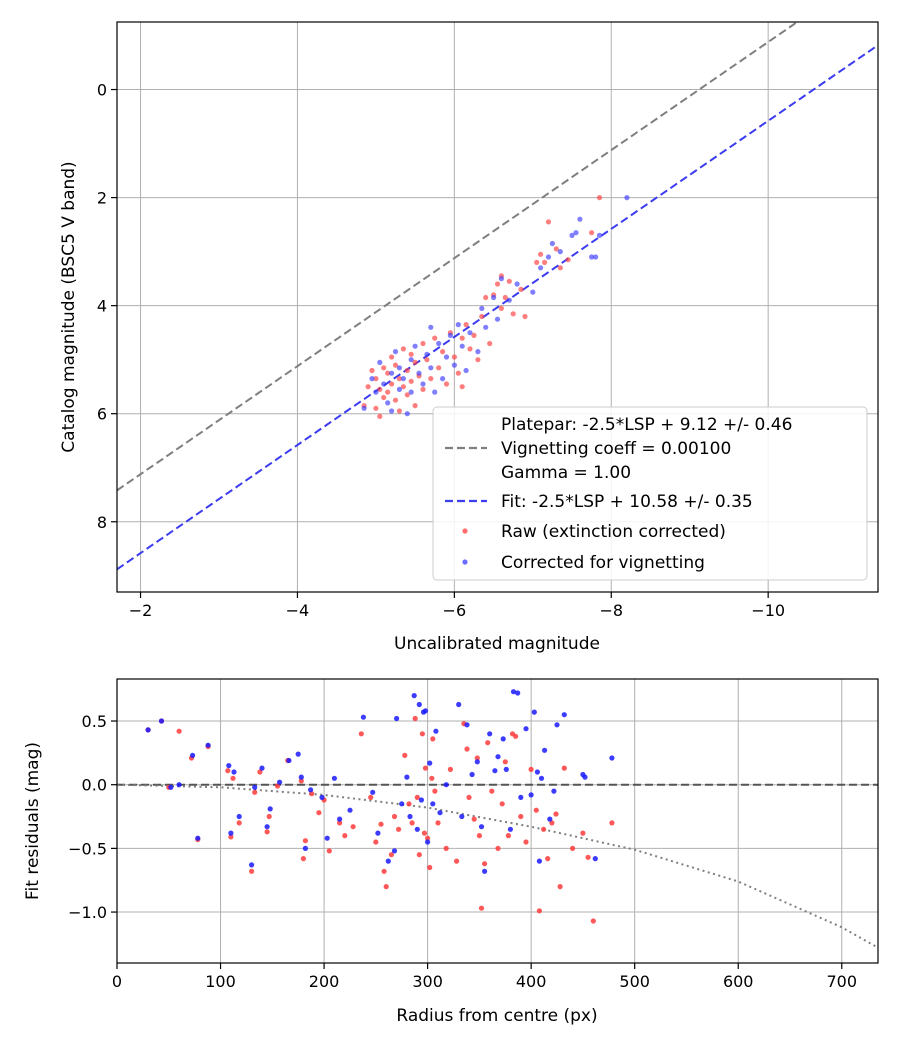 The width and height of the screenshot is (900, 1050). Describe the element at coordinates (102, 306) in the screenshot. I see `y-tick-label: 4` at that location.